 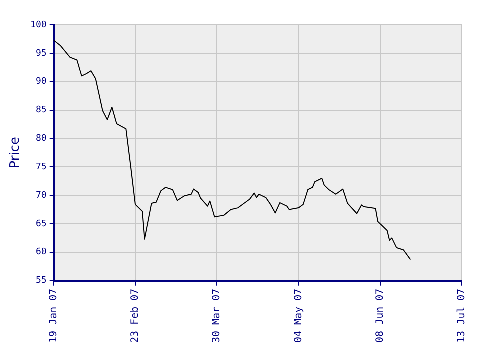 What do you see at coordinates (41, 253) in the screenshot?
I see `y-tick-label: 60` at bounding box center [41, 253].